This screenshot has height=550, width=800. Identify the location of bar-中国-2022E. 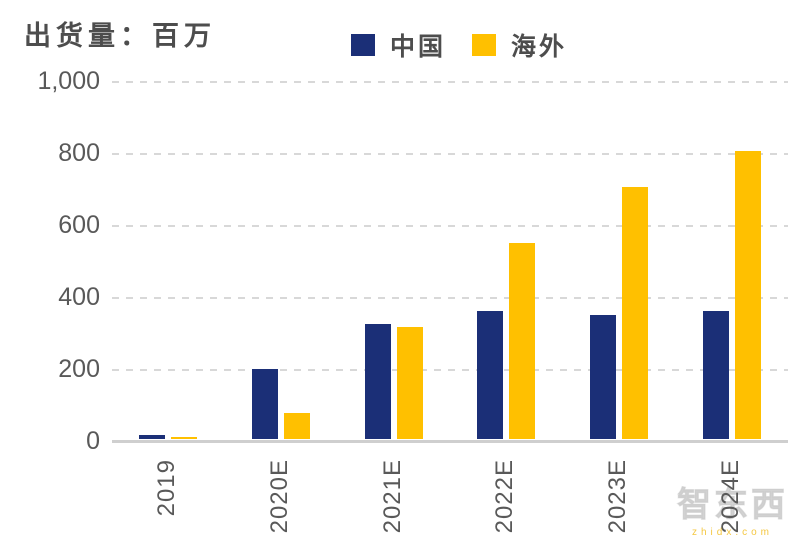
(490, 375).